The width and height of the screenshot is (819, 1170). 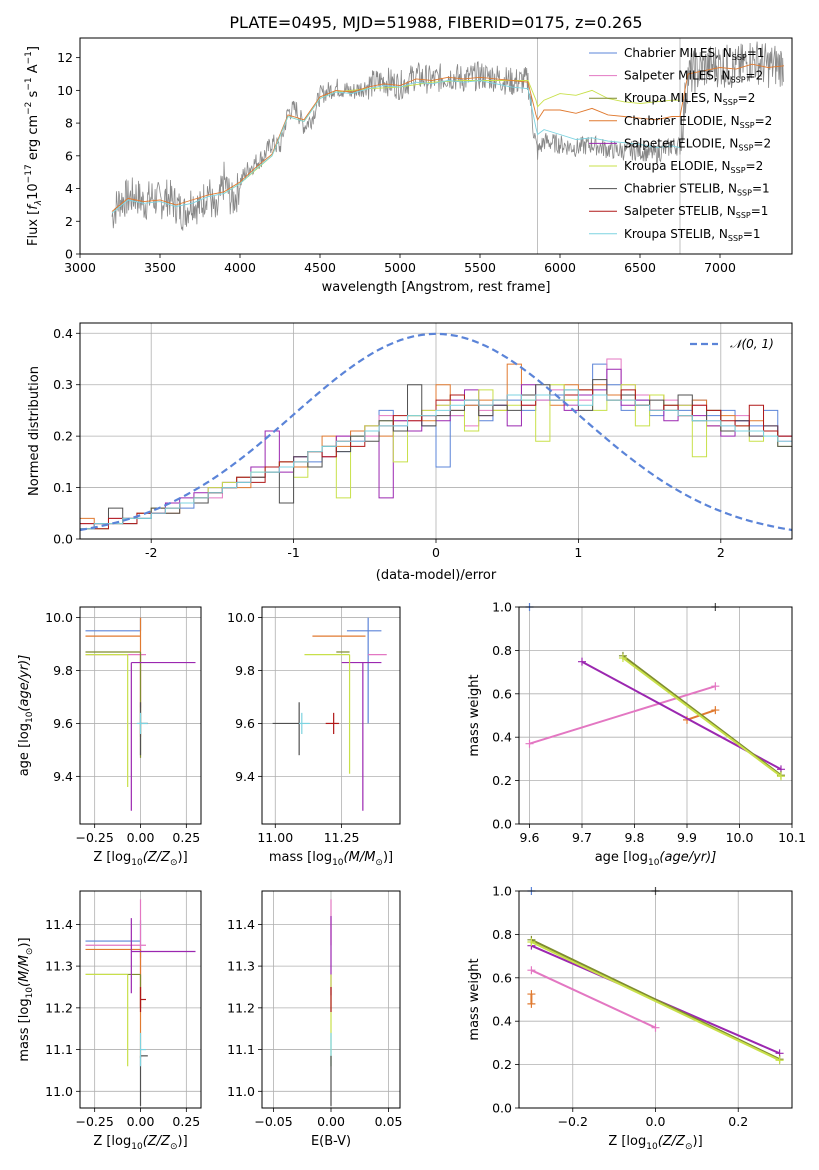 I want to click on model-kroupa-stelib-line, so click(x=396, y=147).